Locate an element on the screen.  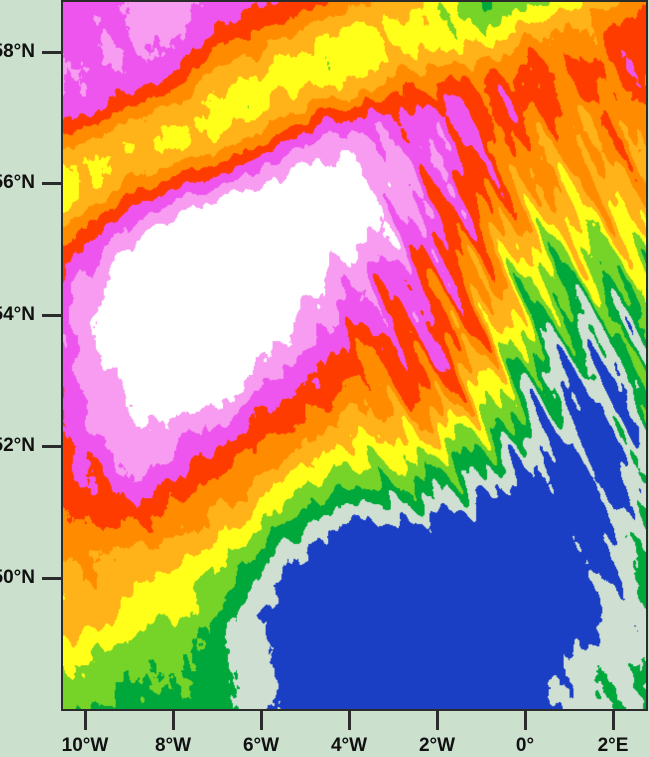
x-tick-label: 6°W is located at coordinates (261, 745).